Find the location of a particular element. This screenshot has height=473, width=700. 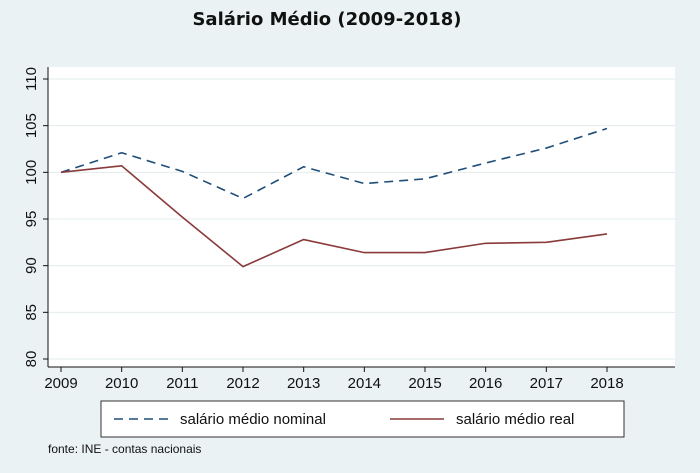

x-tick-label: 2012 is located at coordinates (242, 383).